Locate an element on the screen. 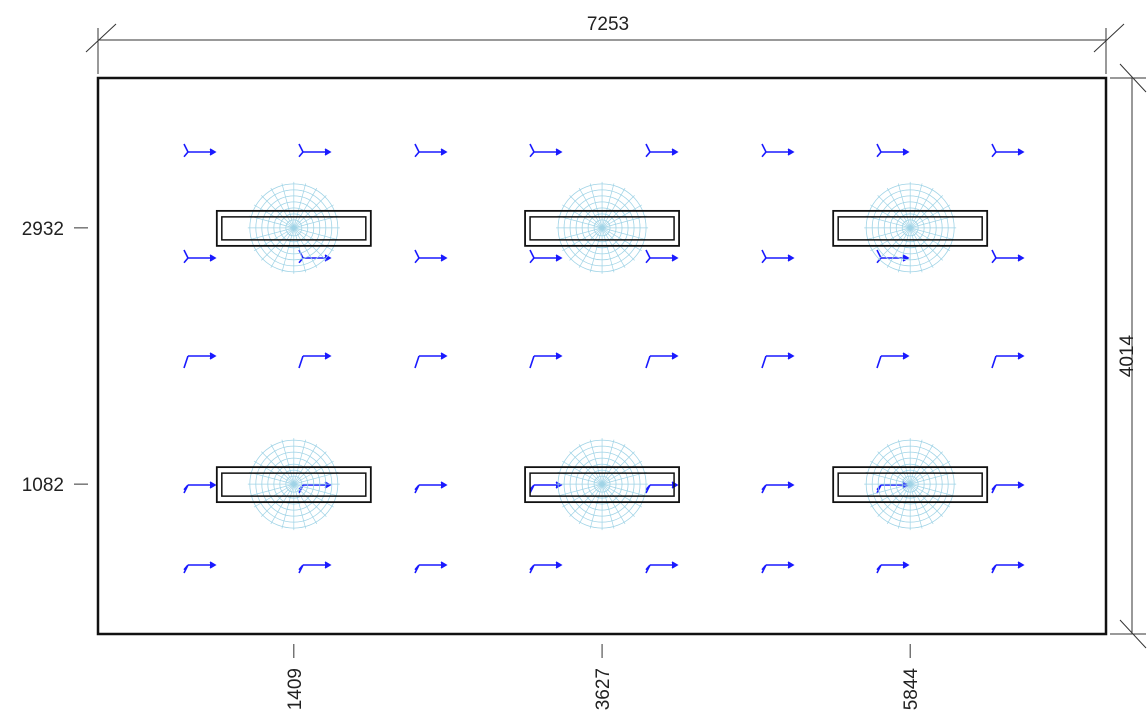 Image resolution: width=1148 pixels, height=723 pixels. luminaire is located at coordinates (293, 484).